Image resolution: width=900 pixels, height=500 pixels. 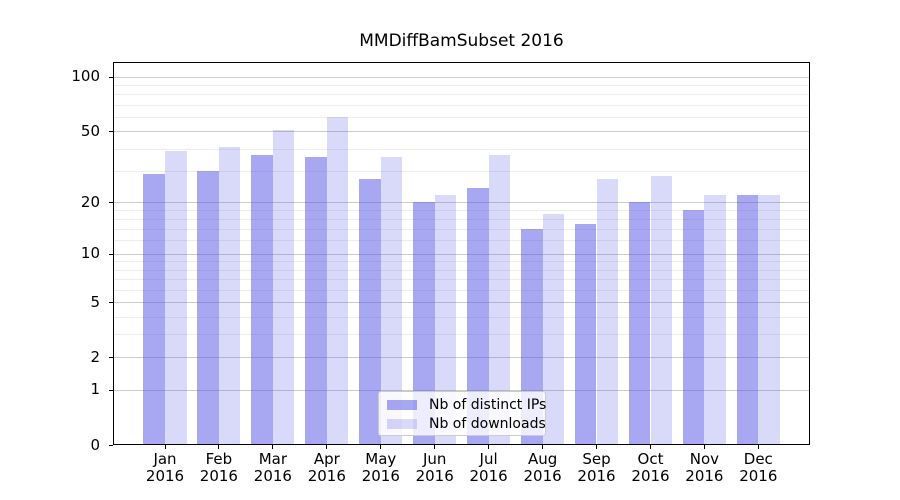 What do you see at coordinates (758, 476) in the screenshot?
I see `xtick-year-dec: 2016` at bounding box center [758, 476].